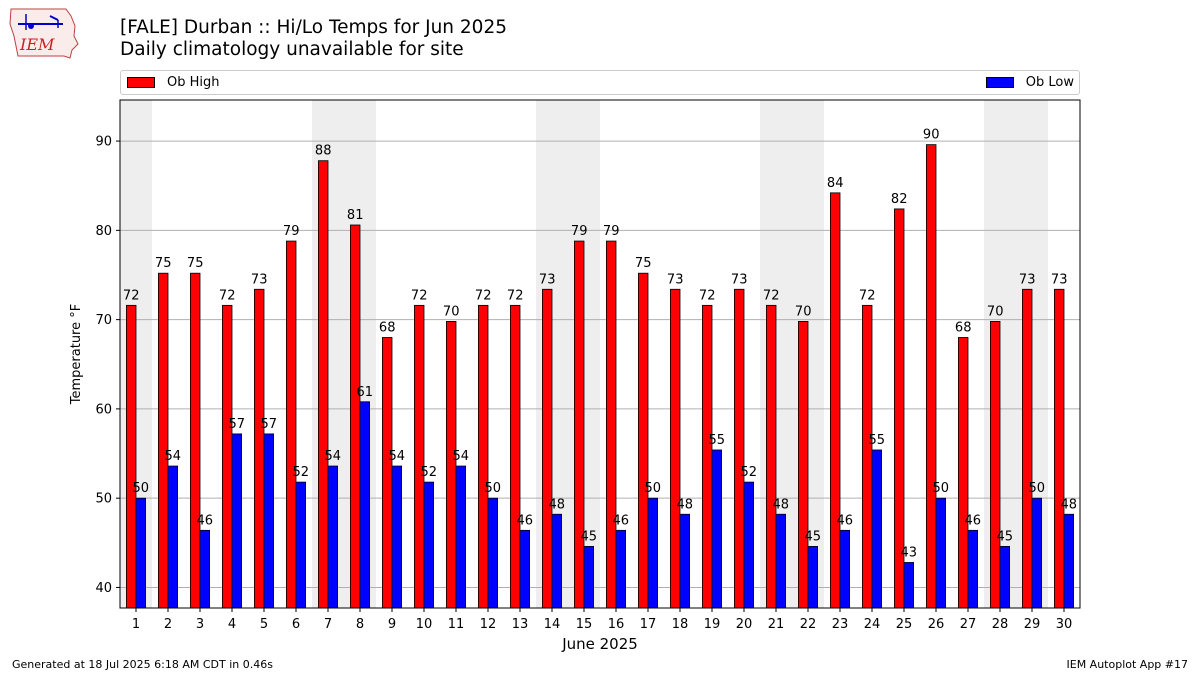 This screenshot has height=675, width=1200. What do you see at coordinates (141, 488) in the screenshot?
I see `data-label-ob-low-day-1: 50` at bounding box center [141, 488].